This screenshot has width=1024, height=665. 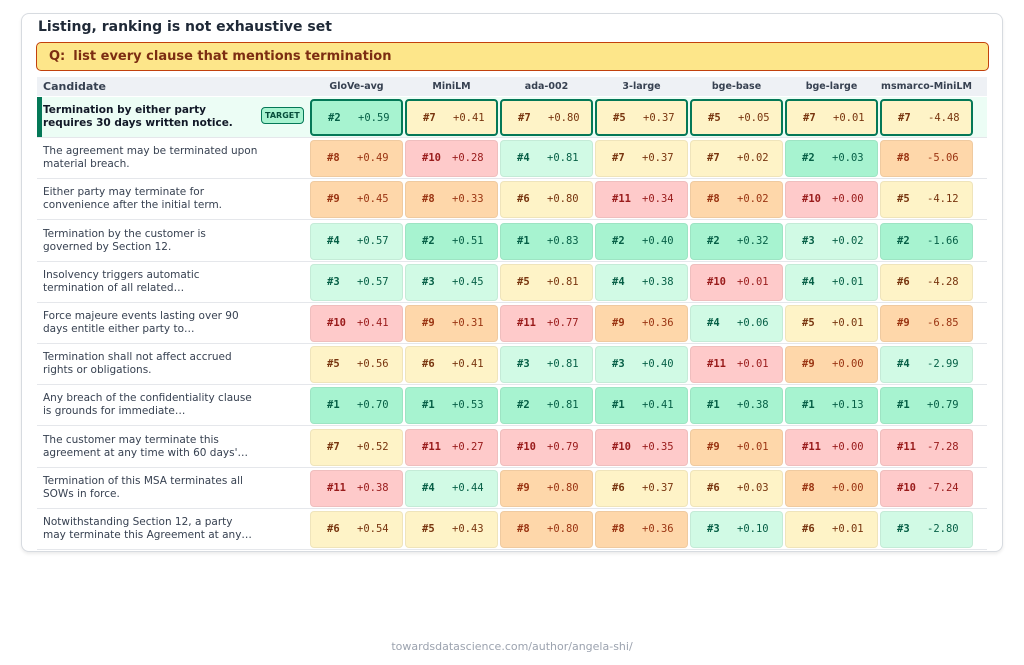 I want to click on score-cell: #8 +0.02, so click(x=736, y=200).